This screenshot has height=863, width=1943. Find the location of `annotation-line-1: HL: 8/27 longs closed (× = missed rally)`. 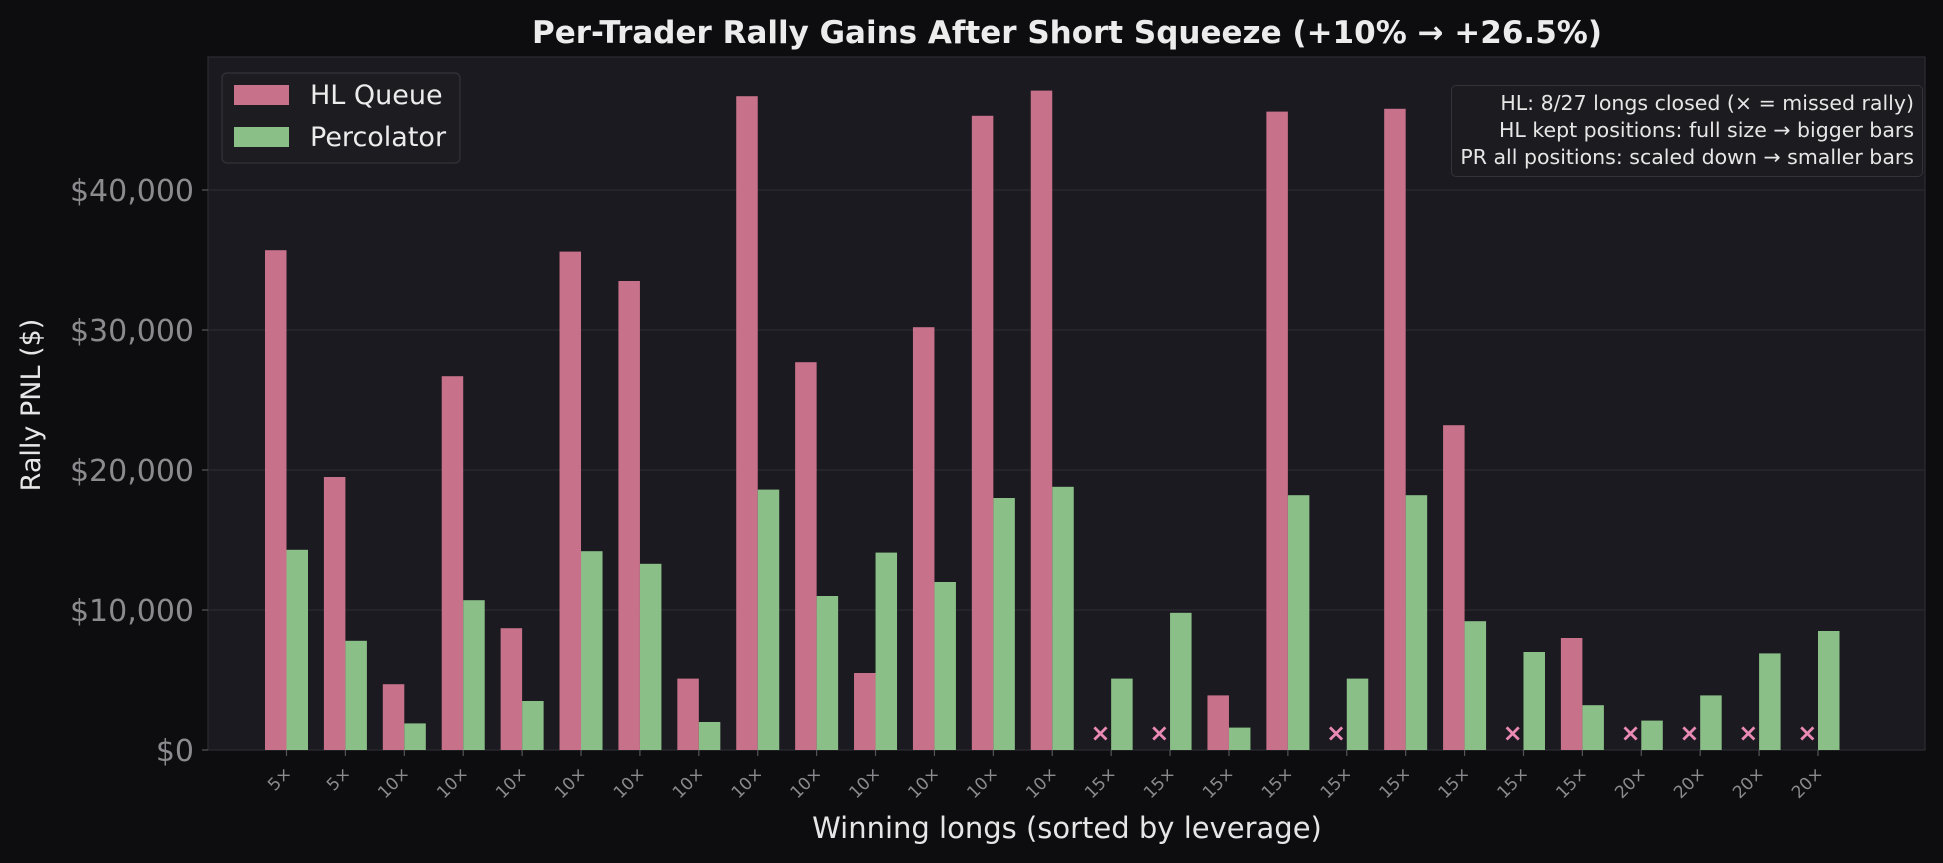

annotation-line-1: HL: 8/27 longs closed (× = missed rally) is located at coordinates (1707, 103).